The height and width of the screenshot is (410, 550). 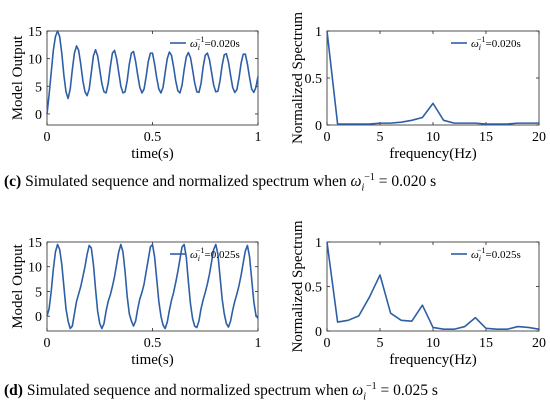 I want to click on caption-d-sup: −1, so click(x=371, y=386).